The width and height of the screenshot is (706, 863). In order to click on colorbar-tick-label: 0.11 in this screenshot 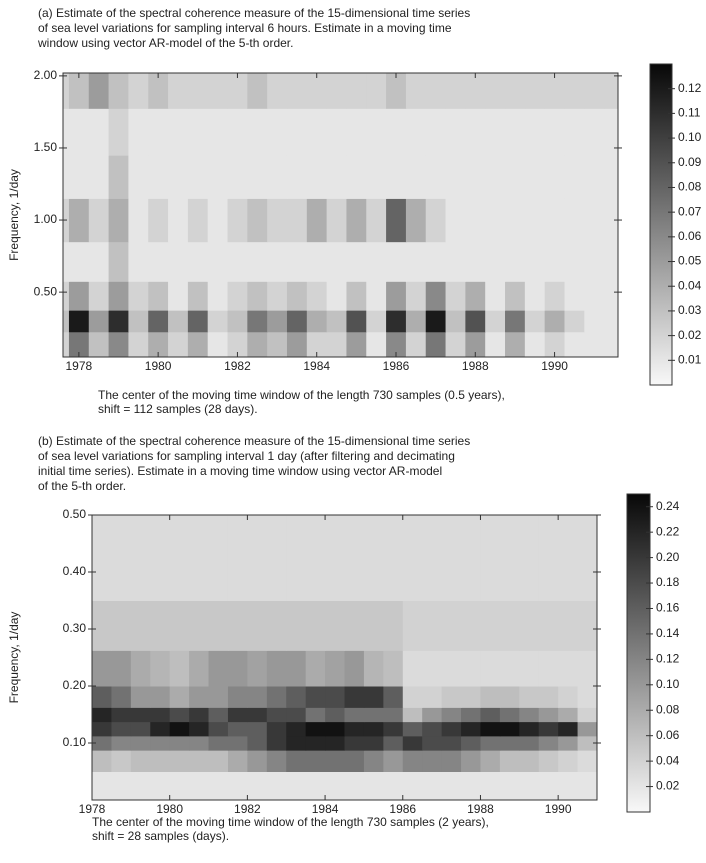, I will do `click(689, 113)`.